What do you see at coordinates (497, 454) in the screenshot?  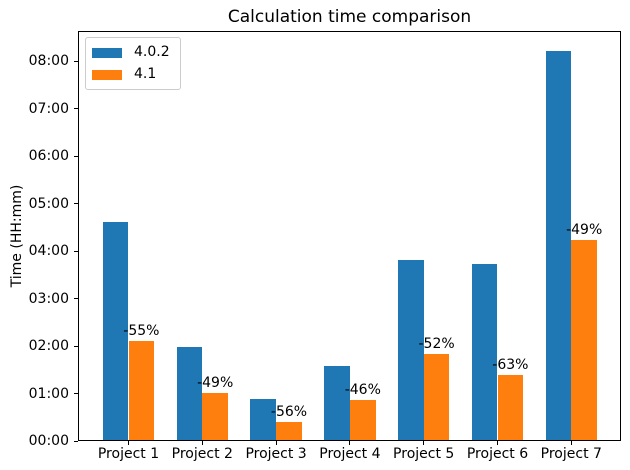 I see `x-tick-label: Project 6` at bounding box center [497, 454].